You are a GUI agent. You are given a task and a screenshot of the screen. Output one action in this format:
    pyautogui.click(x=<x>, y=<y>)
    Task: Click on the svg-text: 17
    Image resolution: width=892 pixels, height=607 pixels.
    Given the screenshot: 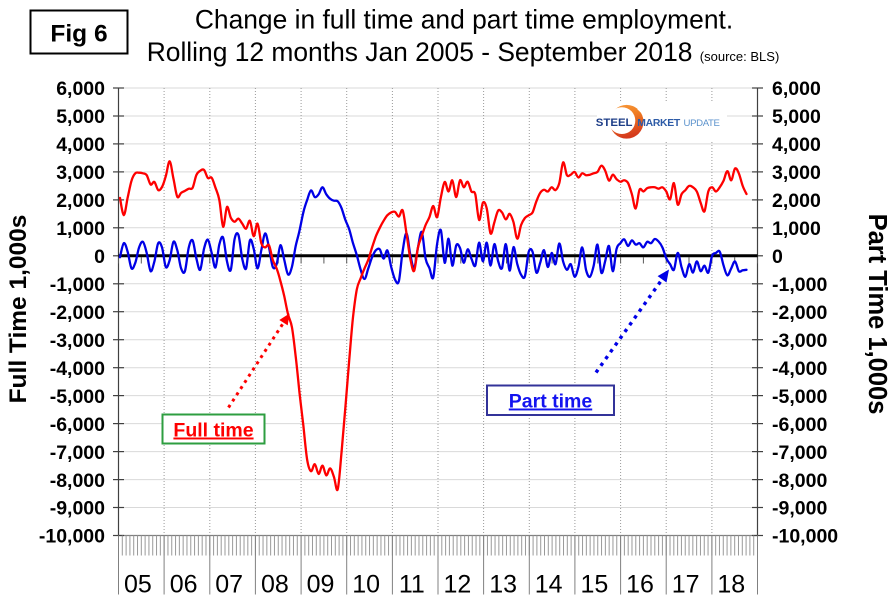 What is the action you would take?
    pyautogui.click(x=686, y=585)
    